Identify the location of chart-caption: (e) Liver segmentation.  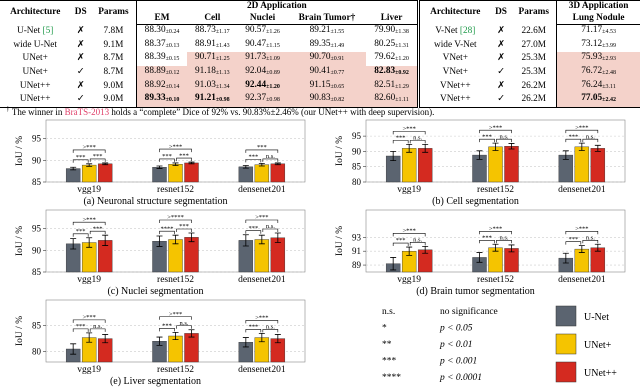
(155, 381).